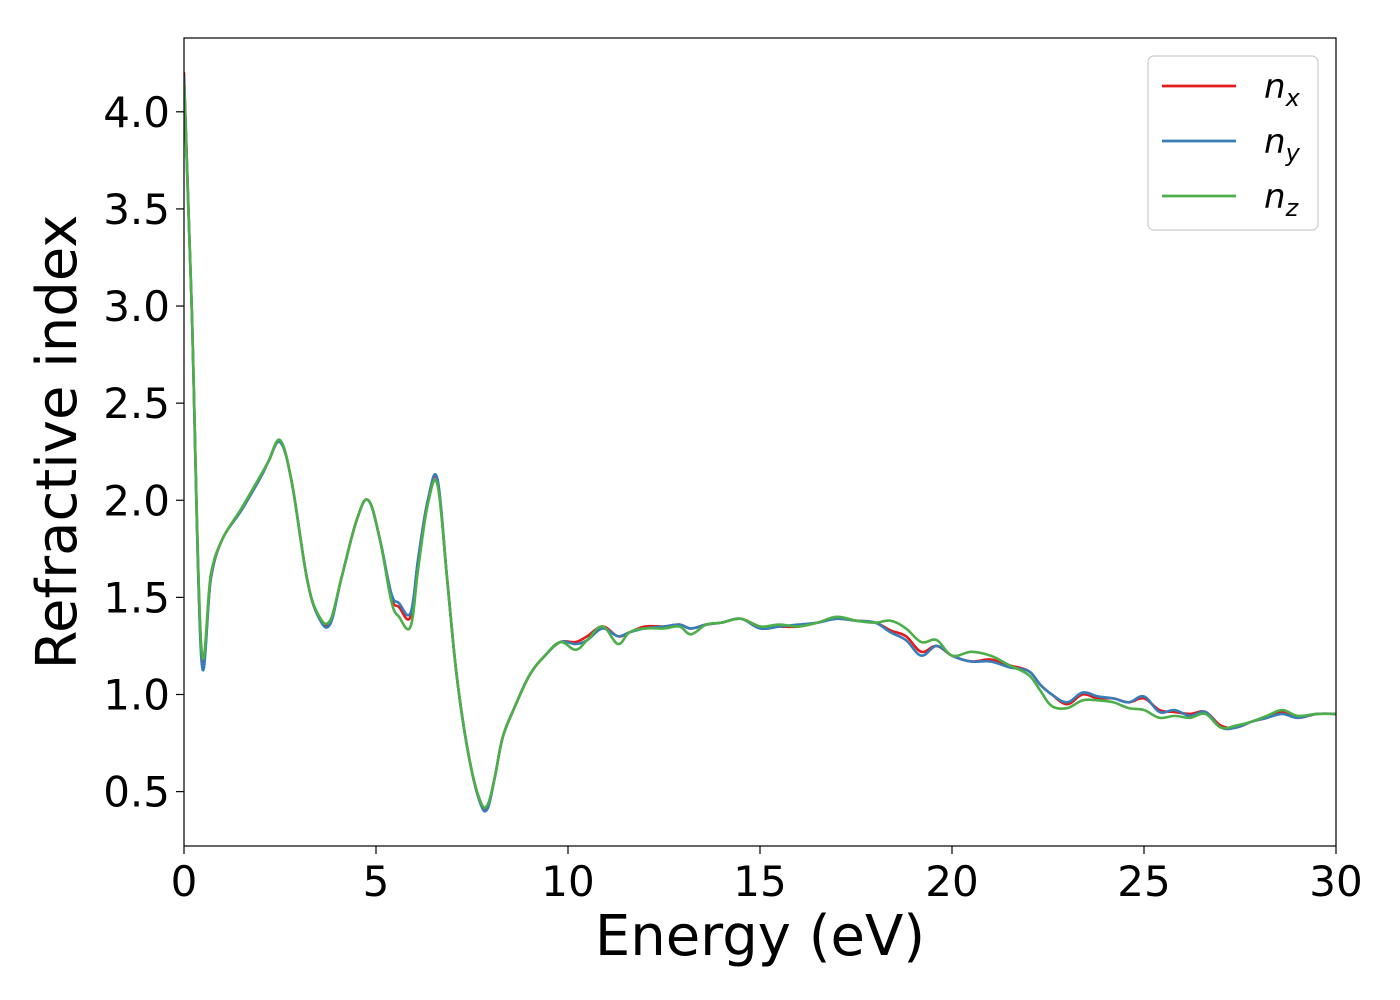  What do you see at coordinates (136, 306) in the screenshot?
I see `y-tick-label: 3.0` at bounding box center [136, 306].